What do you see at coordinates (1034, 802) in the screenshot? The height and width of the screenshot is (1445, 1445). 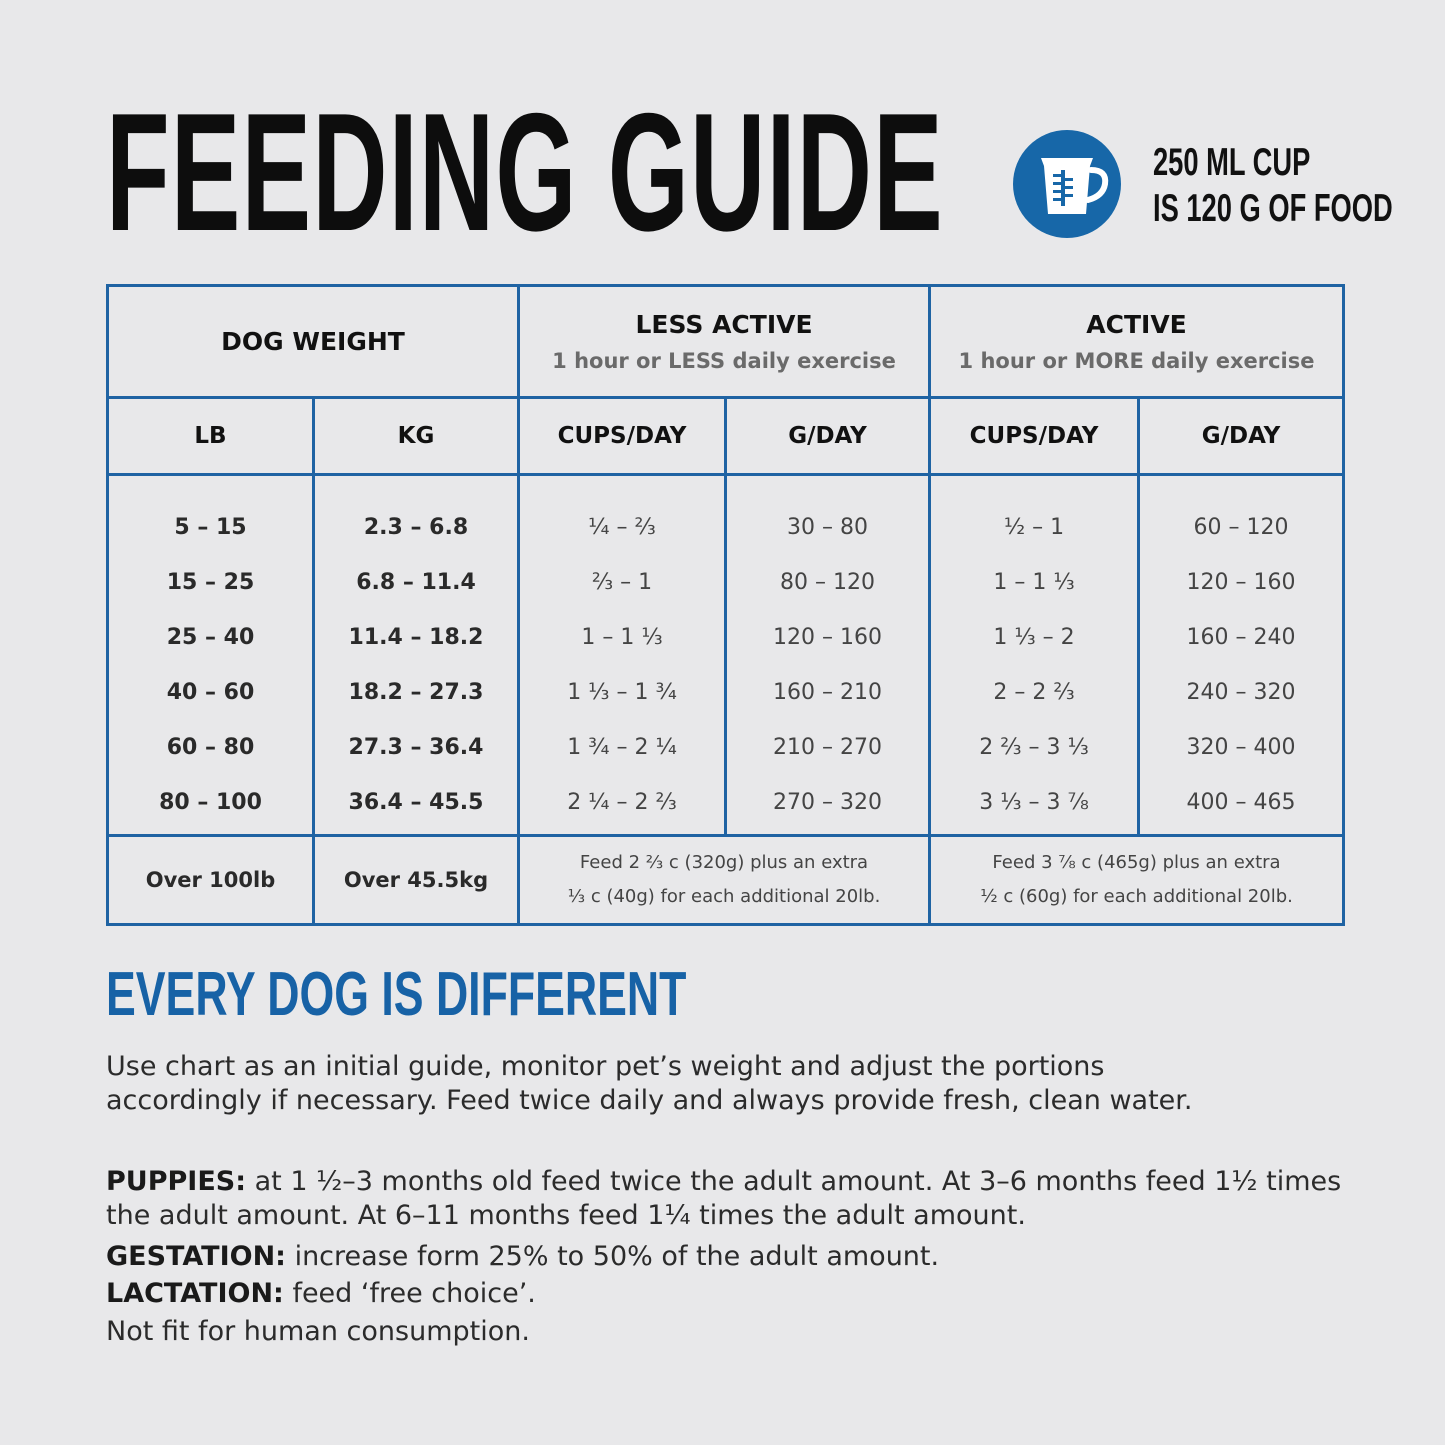 I see `table-cell: 3 ⅓ – 3 ⅞` at bounding box center [1034, 802].